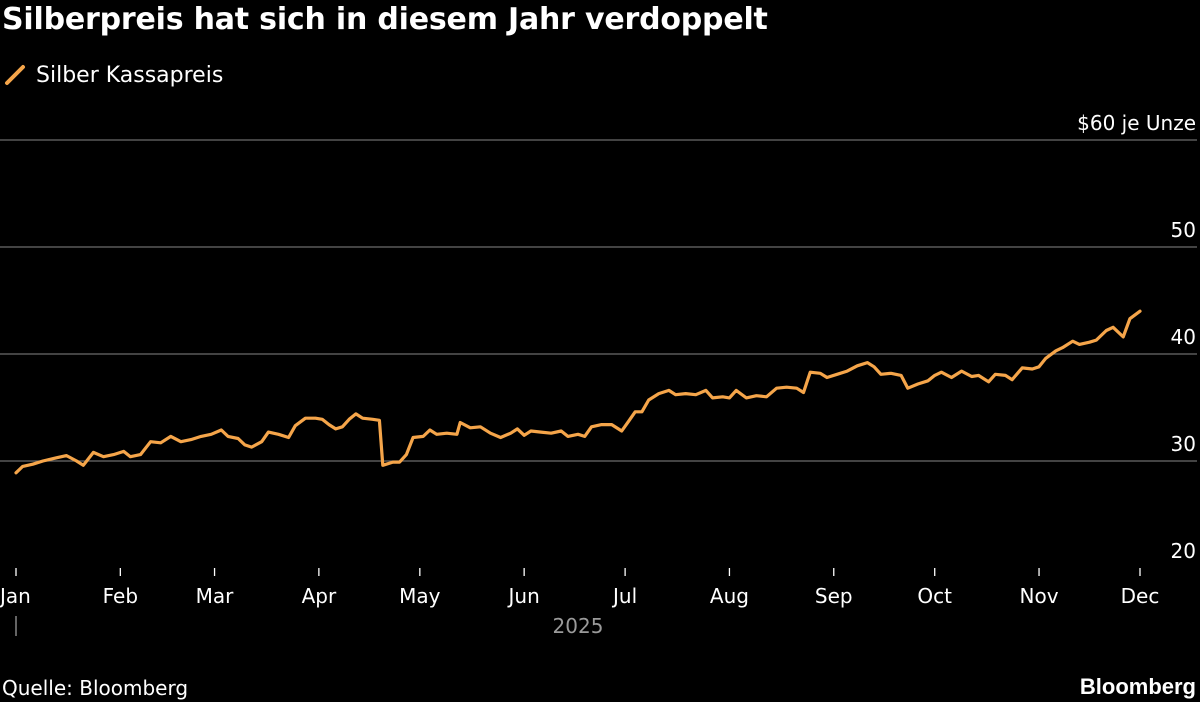  What do you see at coordinates (15, 75) in the screenshot?
I see `legend-line-icon` at bounding box center [15, 75].